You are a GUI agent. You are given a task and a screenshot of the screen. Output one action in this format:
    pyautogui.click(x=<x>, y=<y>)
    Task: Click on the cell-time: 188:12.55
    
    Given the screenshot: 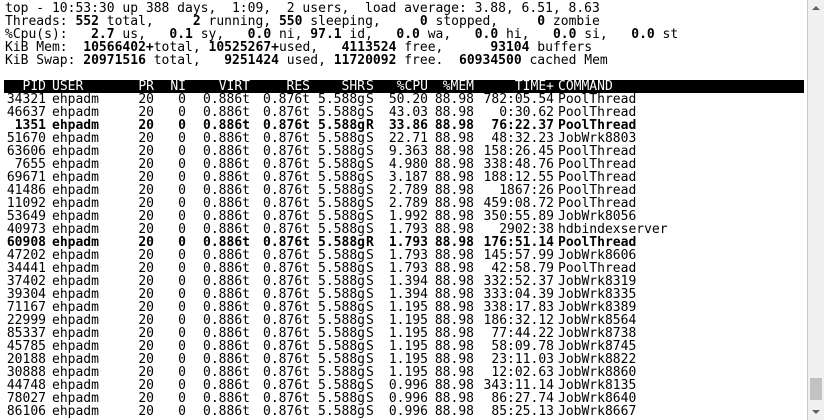 What is the action you would take?
    pyautogui.click(x=518, y=177)
    